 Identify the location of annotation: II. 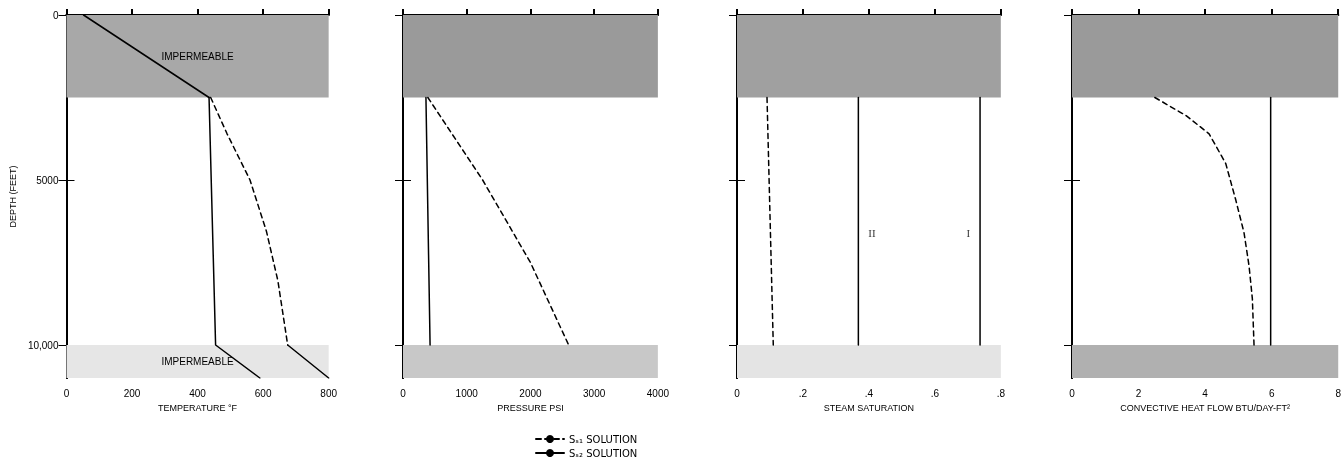
(872, 232).